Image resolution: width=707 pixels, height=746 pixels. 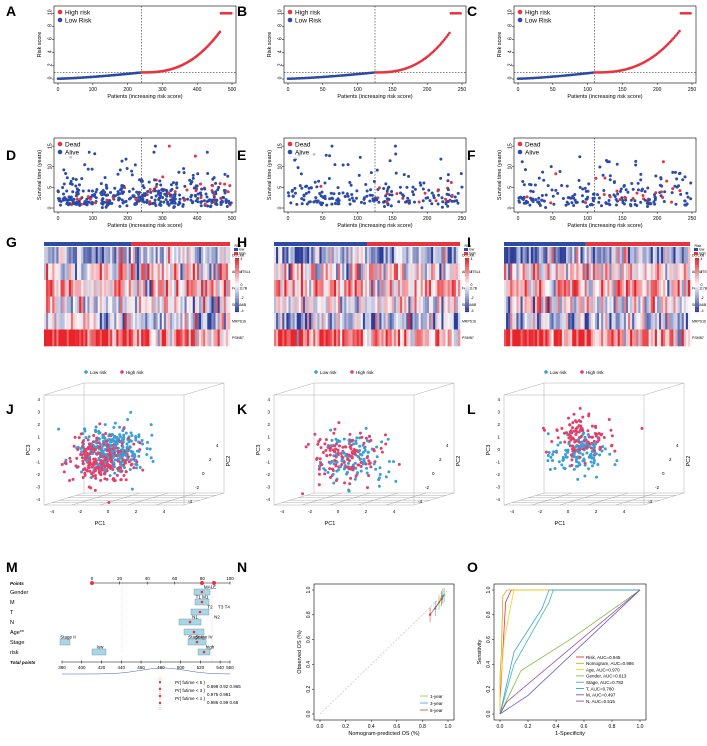 What do you see at coordinates (580, 499) in the screenshot?
I see `grid-line` at bounding box center [580, 499].